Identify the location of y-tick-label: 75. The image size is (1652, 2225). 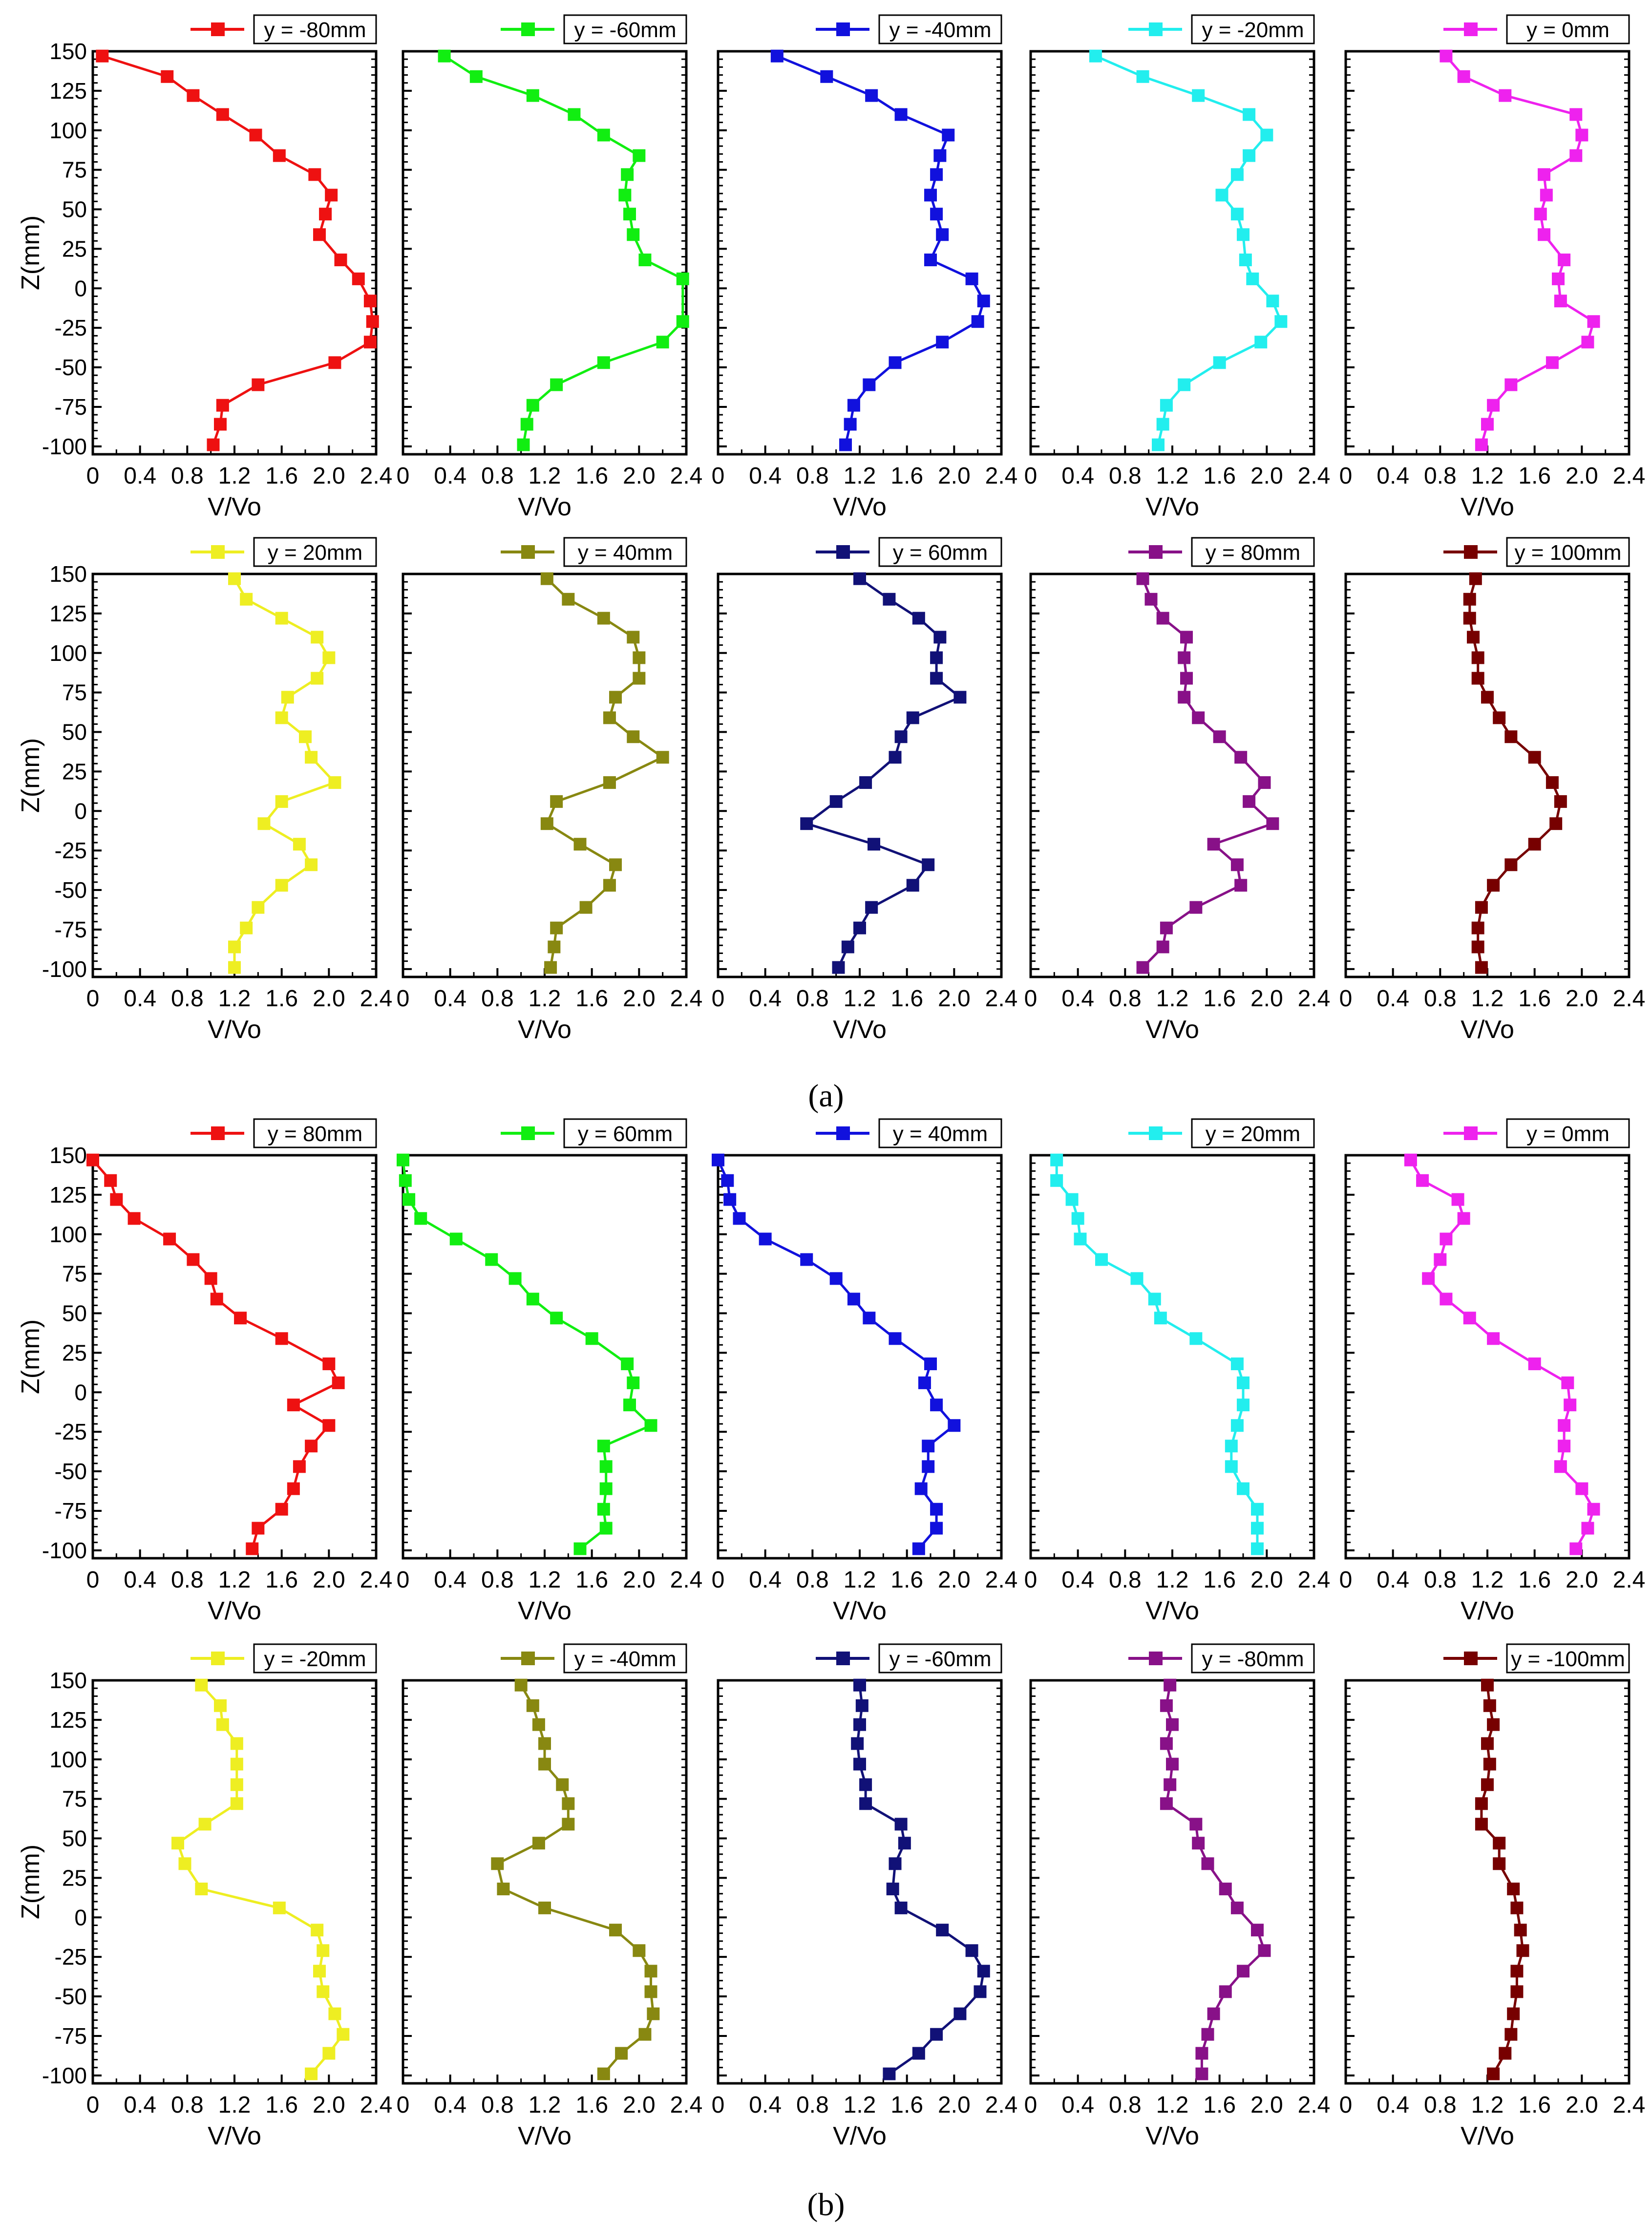
(74, 1274).